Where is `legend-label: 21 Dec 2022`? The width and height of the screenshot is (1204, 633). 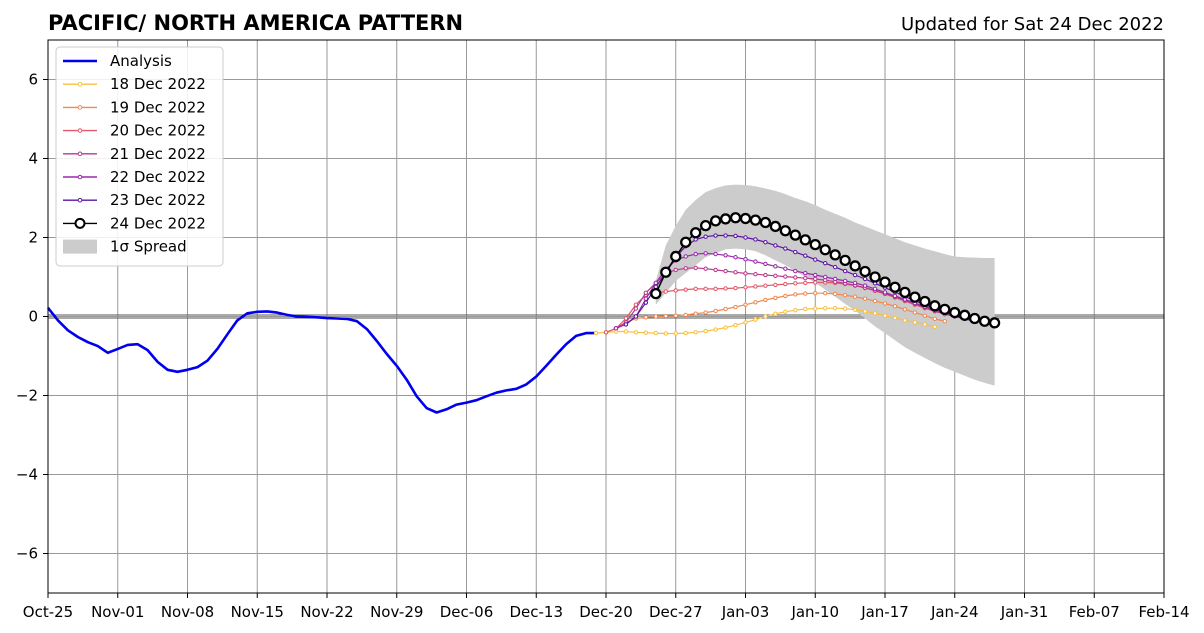 legend-label: 21 Dec 2022 is located at coordinates (158, 154).